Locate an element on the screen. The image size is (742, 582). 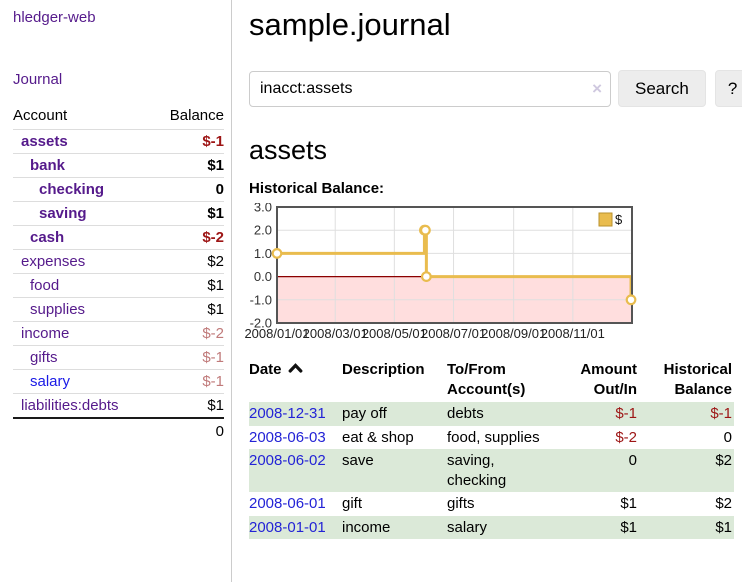
account-heading: assets is located at coordinates (288, 150).